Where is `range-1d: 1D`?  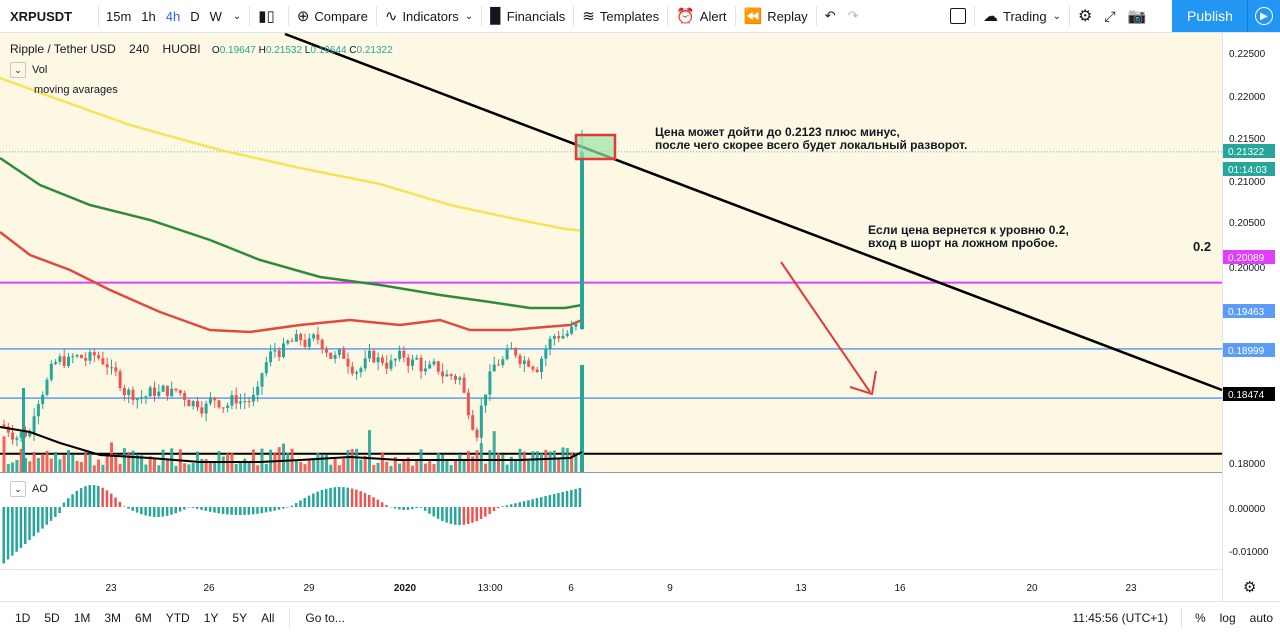 range-1d: 1D is located at coordinates (22, 618).